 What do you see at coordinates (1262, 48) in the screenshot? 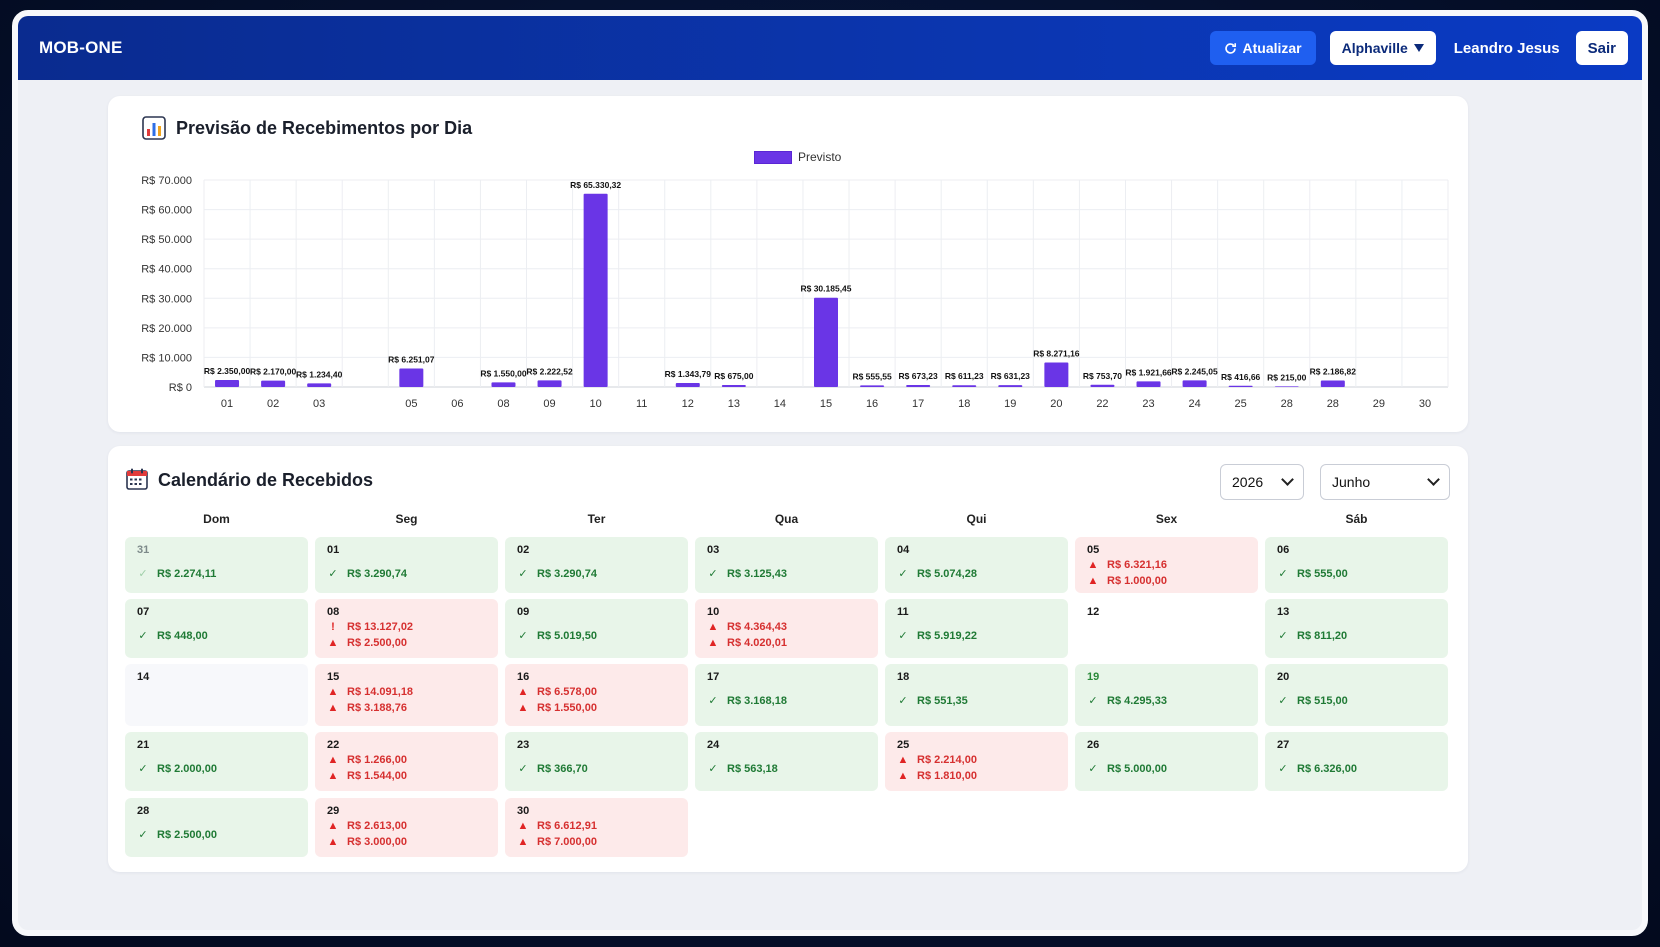
I see `refresh-button: Atualizar` at bounding box center [1262, 48].